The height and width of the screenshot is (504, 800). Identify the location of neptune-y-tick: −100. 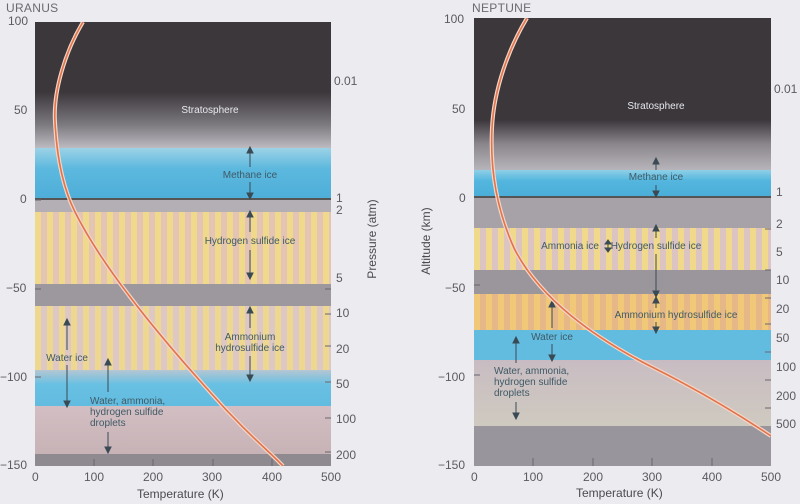
(452, 377).